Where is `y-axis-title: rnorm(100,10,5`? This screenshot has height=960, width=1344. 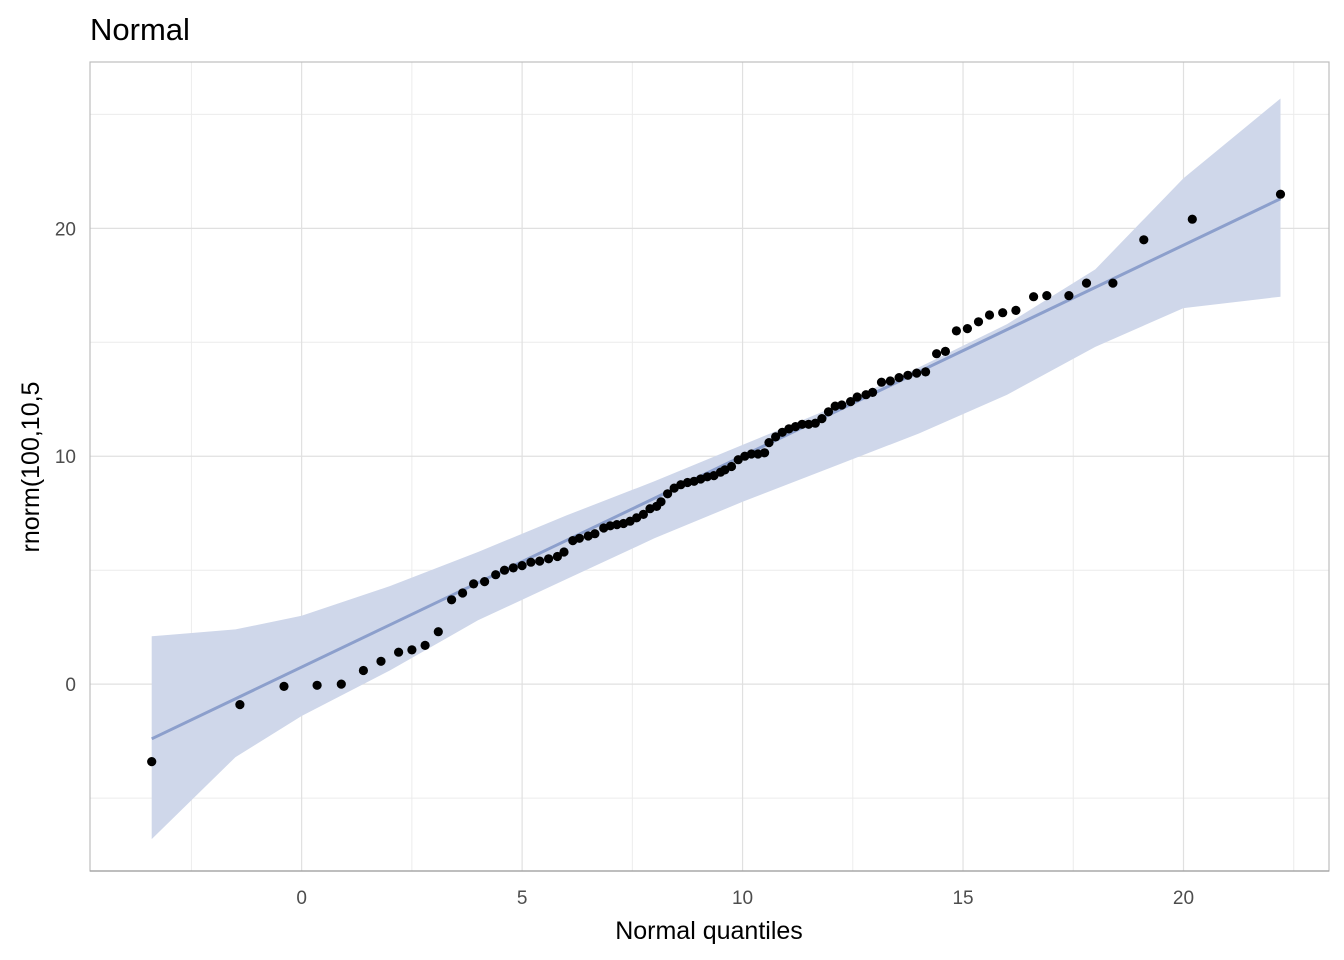
y-axis-title: rnorm(100,10,5 is located at coordinates (31, 467).